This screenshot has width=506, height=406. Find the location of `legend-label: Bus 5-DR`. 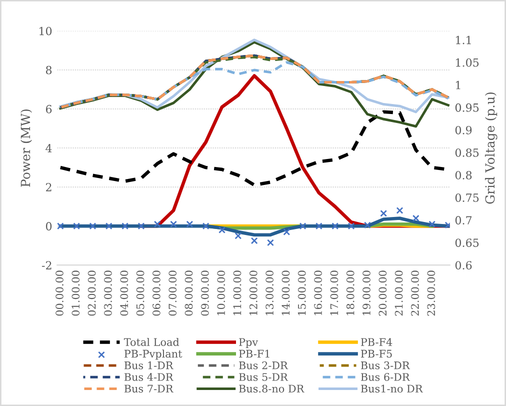

legend-label: Bus 5-DR is located at coordinates (263, 377).